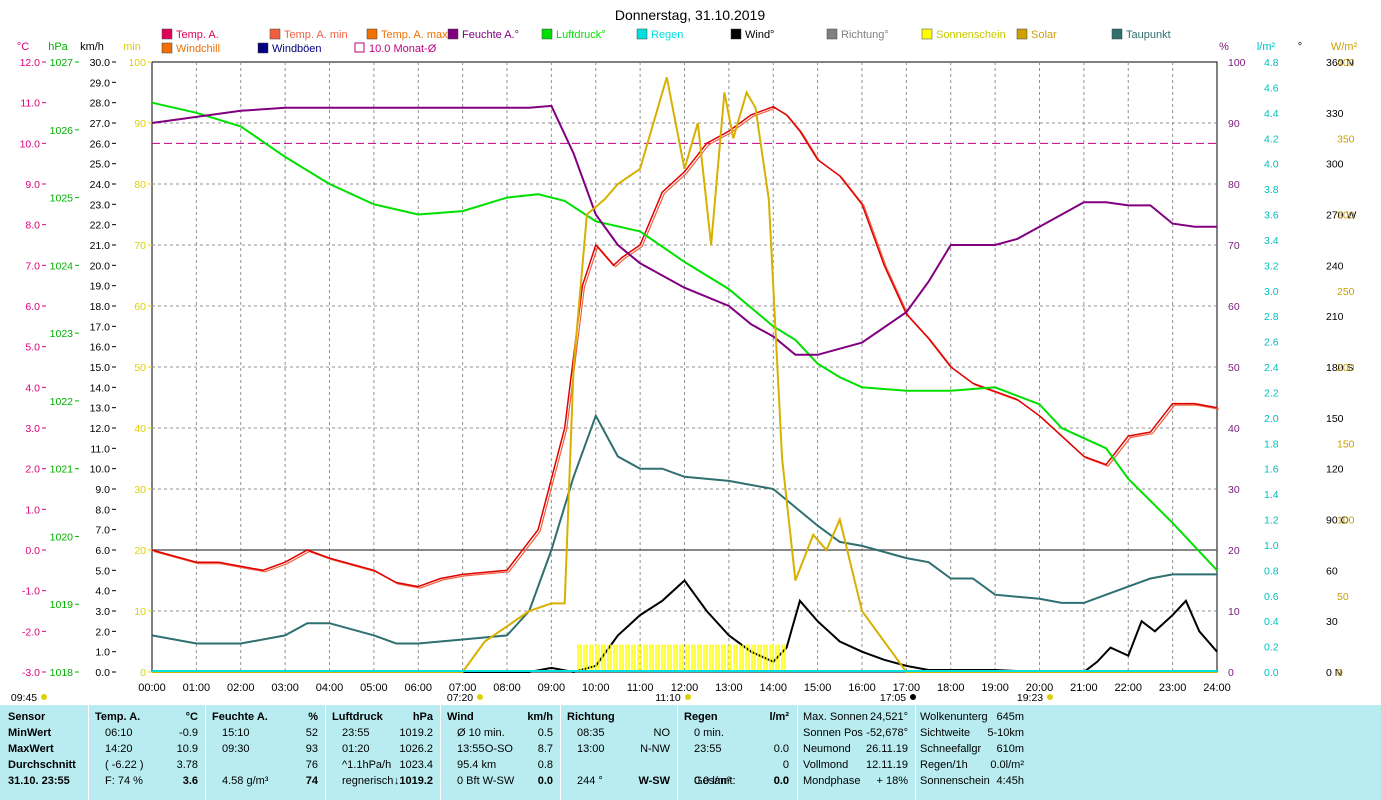 The height and width of the screenshot is (800, 1381). I want to click on x-tick-label: 20:00, so click(1040, 688).